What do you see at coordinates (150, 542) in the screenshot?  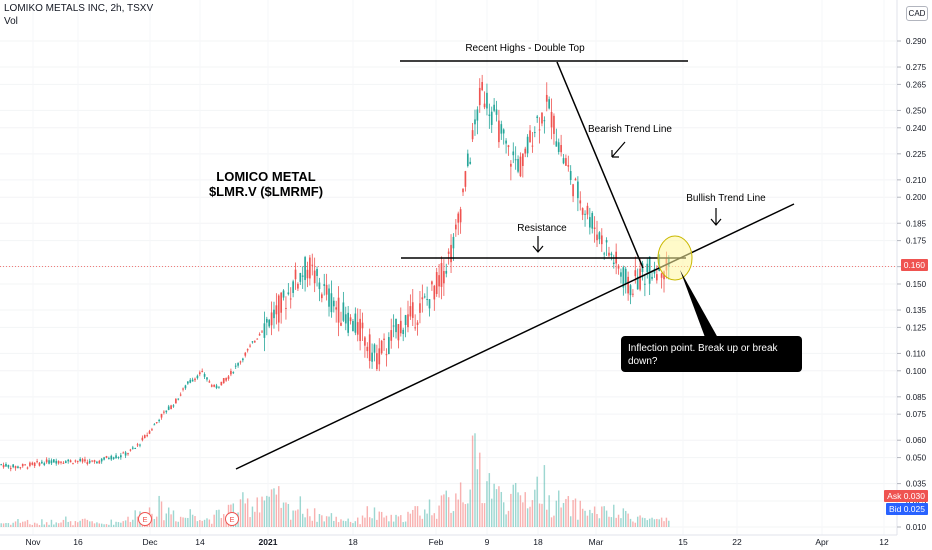 I see `x-tick-label: Dec` at bounding box center [150, 542].